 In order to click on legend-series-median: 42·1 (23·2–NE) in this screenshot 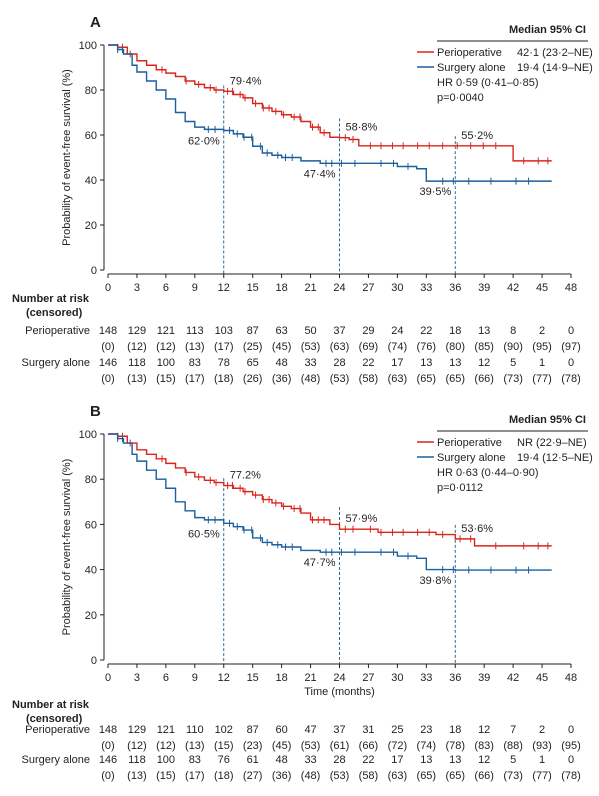, I will do `click(555, 53)`.